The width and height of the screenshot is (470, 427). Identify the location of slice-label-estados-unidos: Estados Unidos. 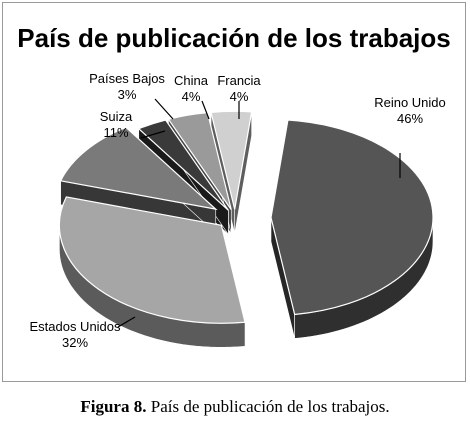
(75, 326).